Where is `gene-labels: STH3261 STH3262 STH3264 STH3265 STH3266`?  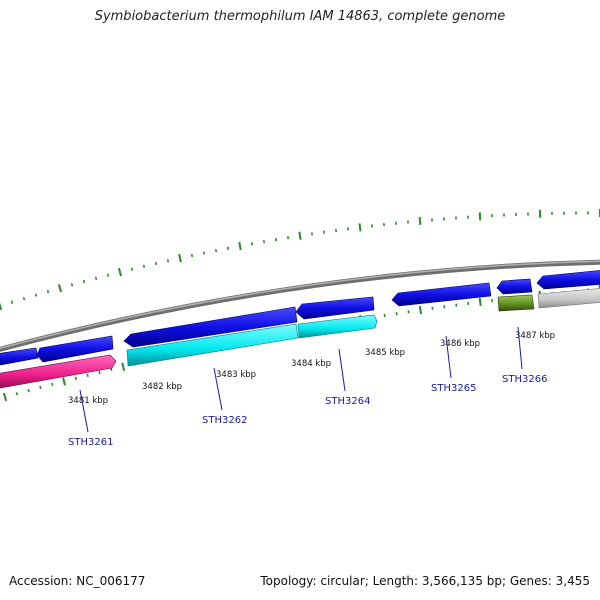 gene-labels: STH3261 STH3262 STH3264 STH3265 STH3266 is located at coordinates (307, 411).